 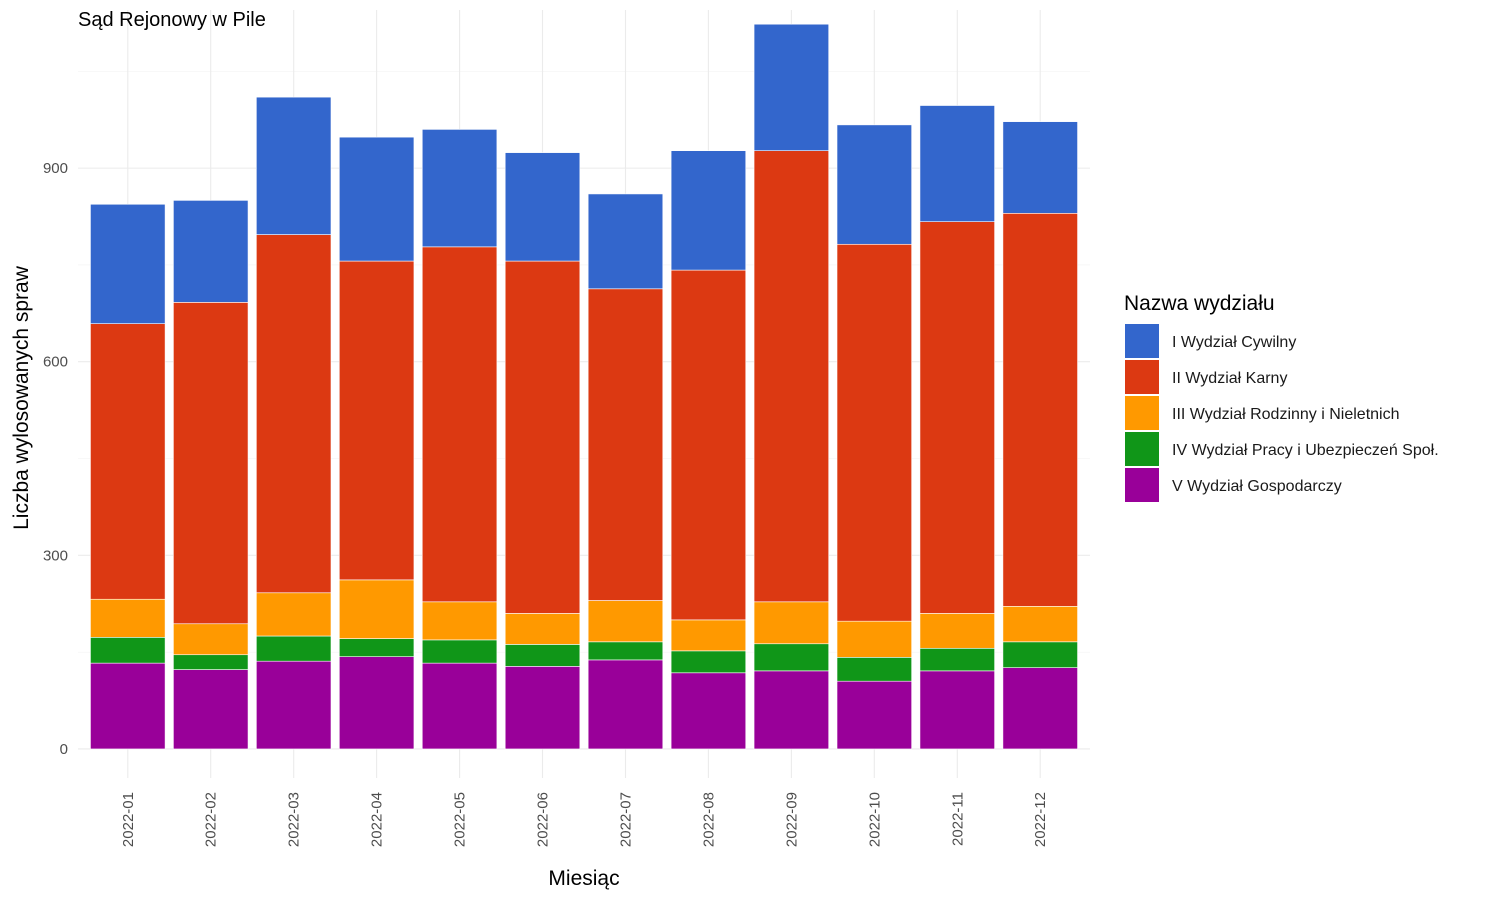 I want to click on x-tick-label: 2022-09, so click(x=791, y=819).